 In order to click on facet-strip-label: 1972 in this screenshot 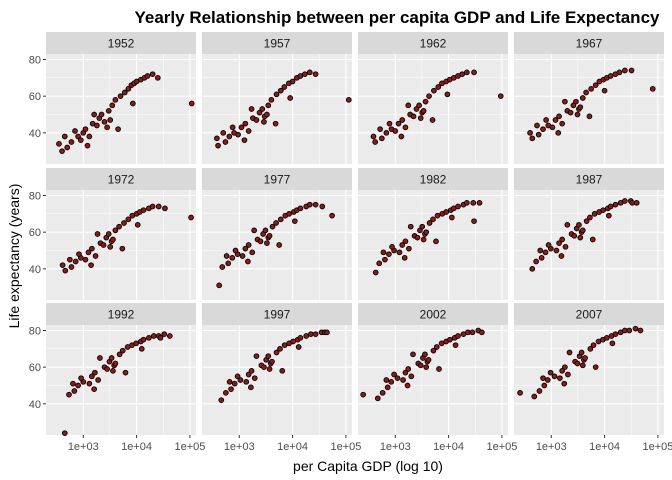, I will do `click(121, 180)`.